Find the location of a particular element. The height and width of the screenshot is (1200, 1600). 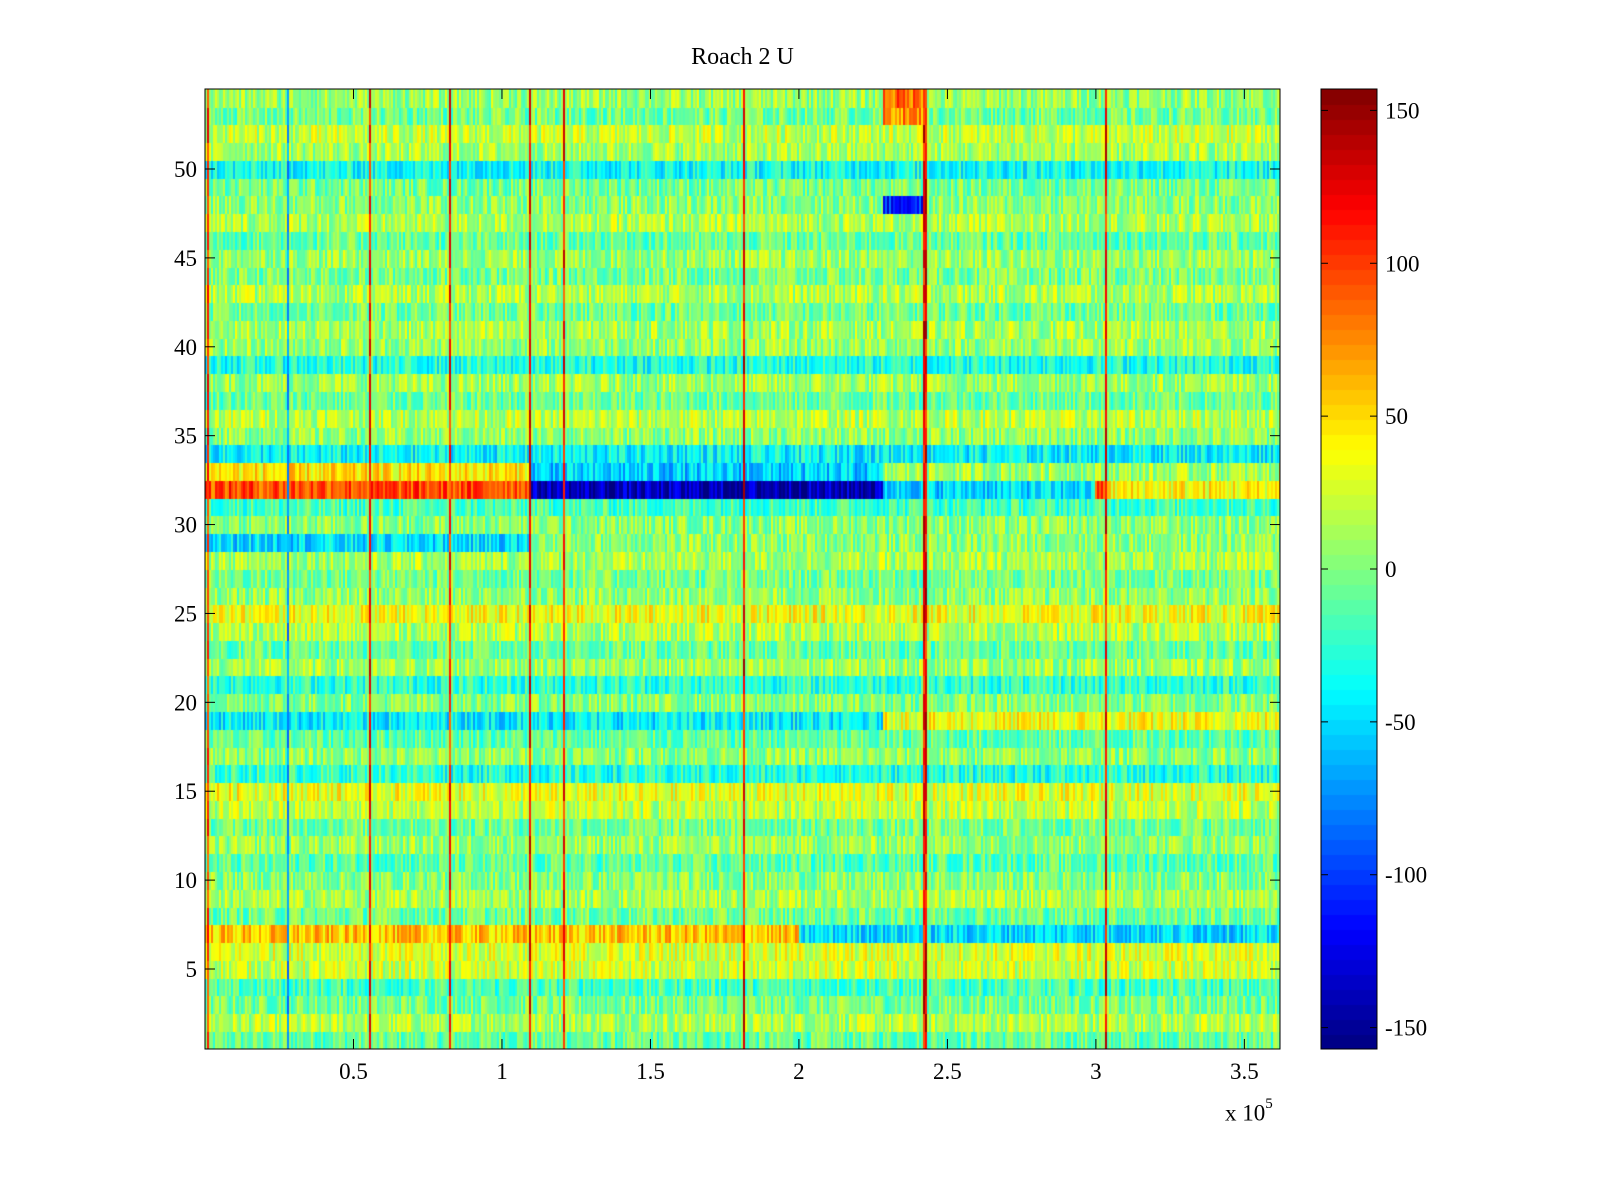

colorbar-tick-label: 100 is located at coordinates (1402, 263).